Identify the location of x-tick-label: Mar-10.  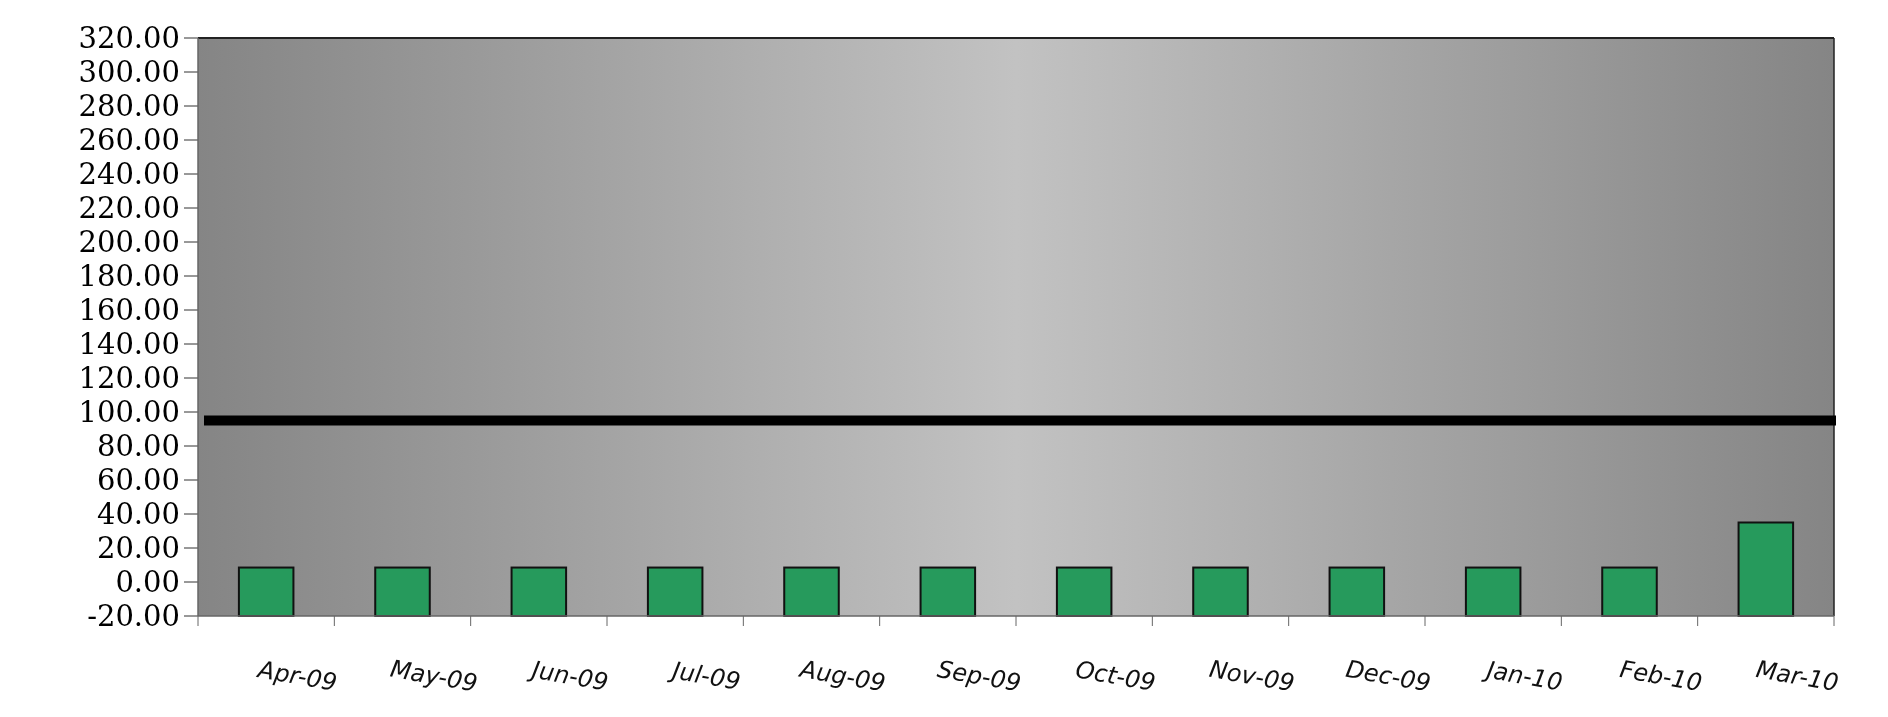
(1797, 676).